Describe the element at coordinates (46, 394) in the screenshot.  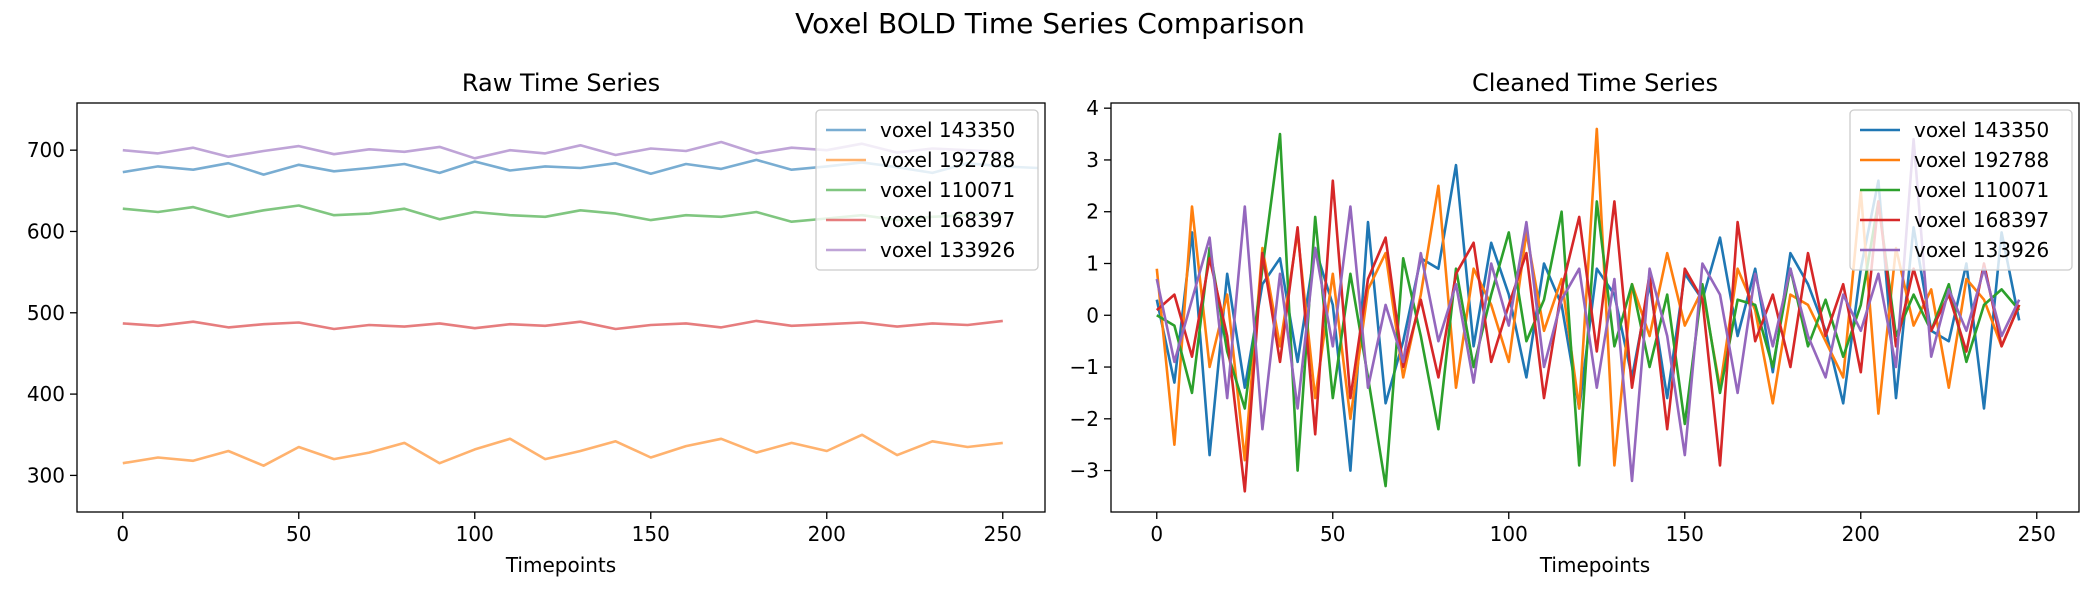
I see `y-tick-label: 400` at that location.